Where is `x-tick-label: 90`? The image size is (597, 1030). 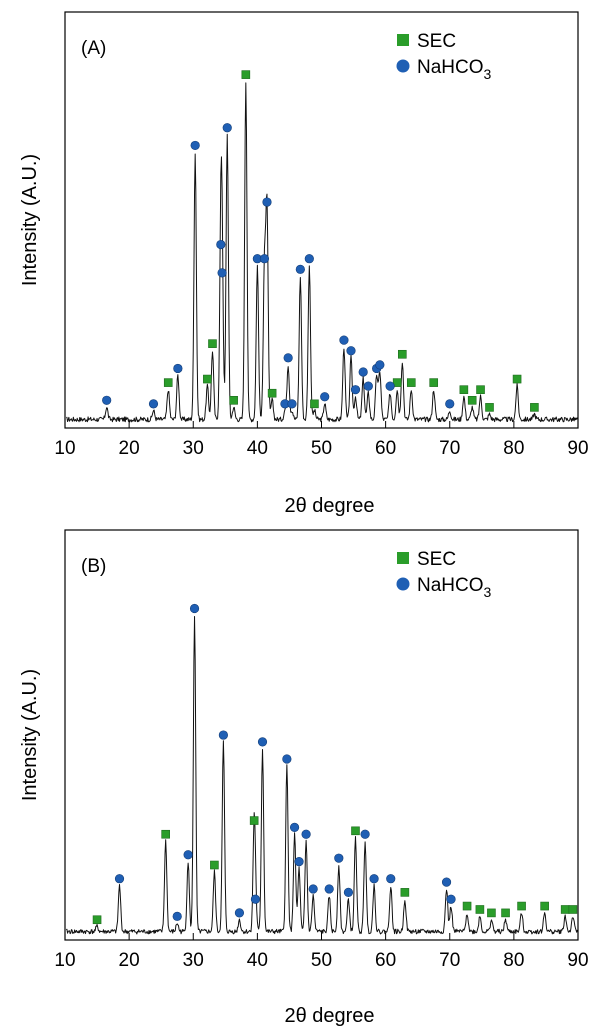
x-tick-label: 90 is located at coordinates (577, 960).